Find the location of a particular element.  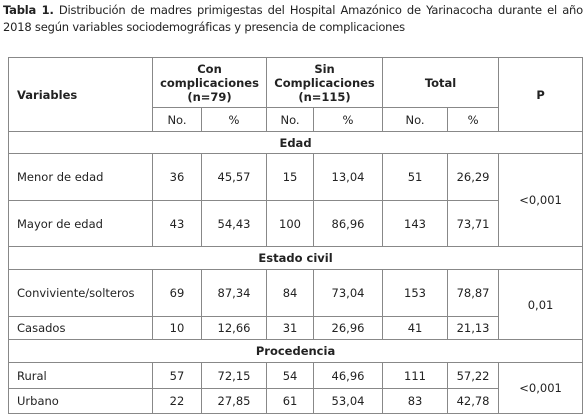

section-title: Edad is located at coordinates (295, 142).